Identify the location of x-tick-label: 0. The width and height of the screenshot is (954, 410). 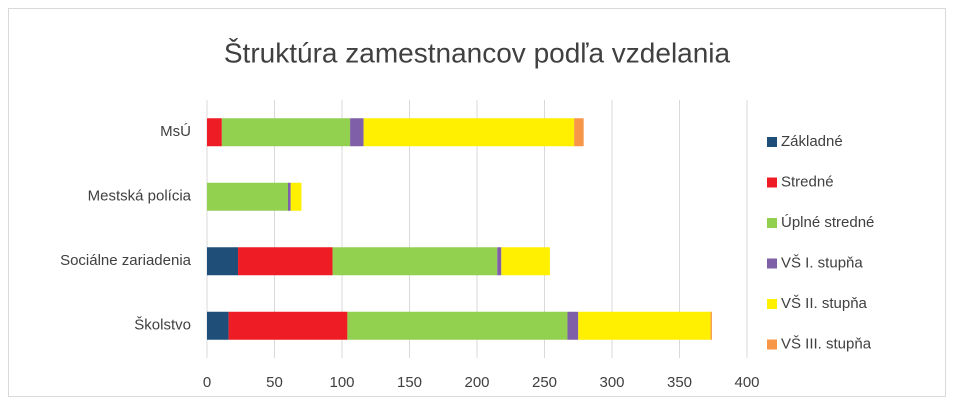
(207, 382).